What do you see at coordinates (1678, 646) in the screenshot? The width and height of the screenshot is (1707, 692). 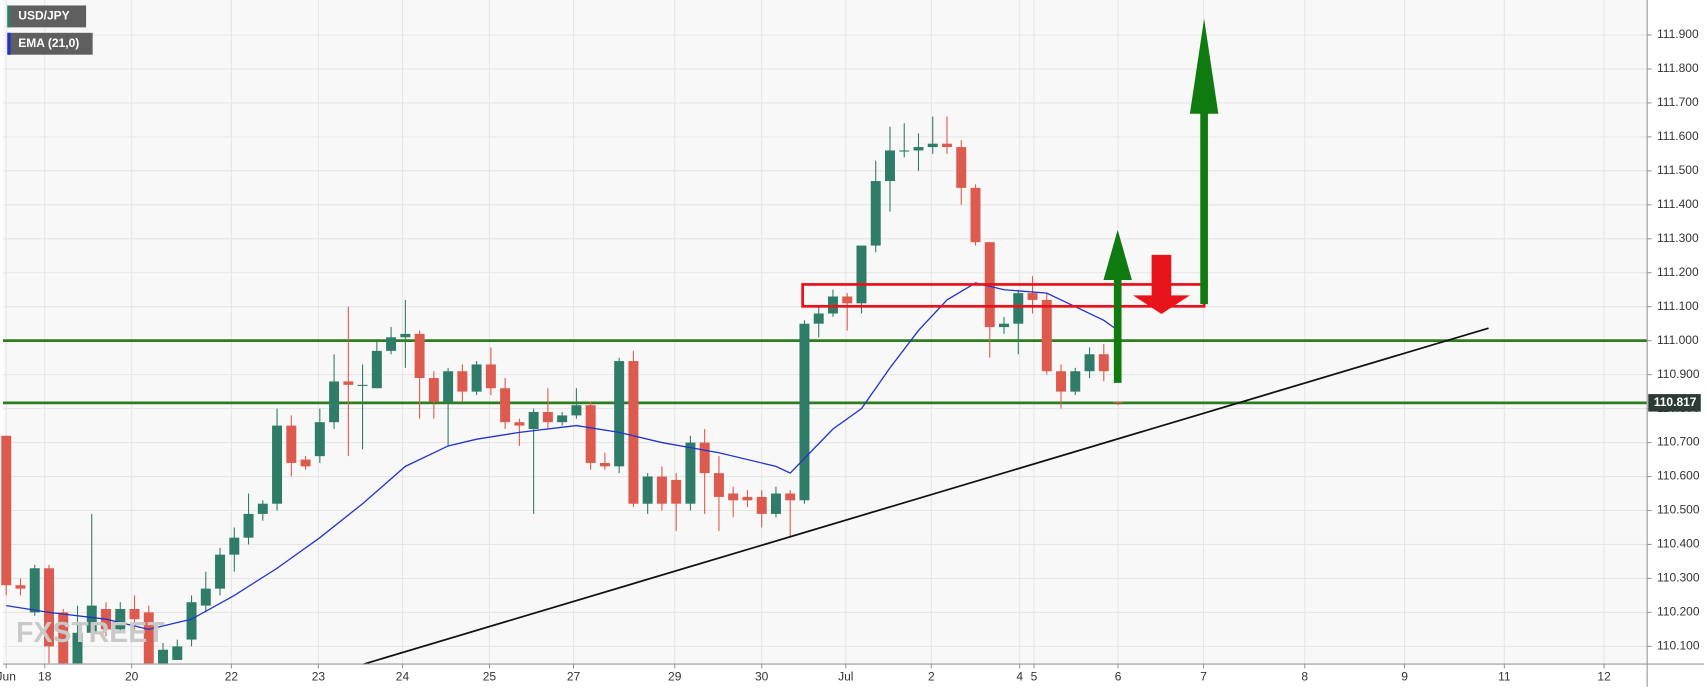 I see `y-tick-label: 110.100` at bounding box center [1678, 646].